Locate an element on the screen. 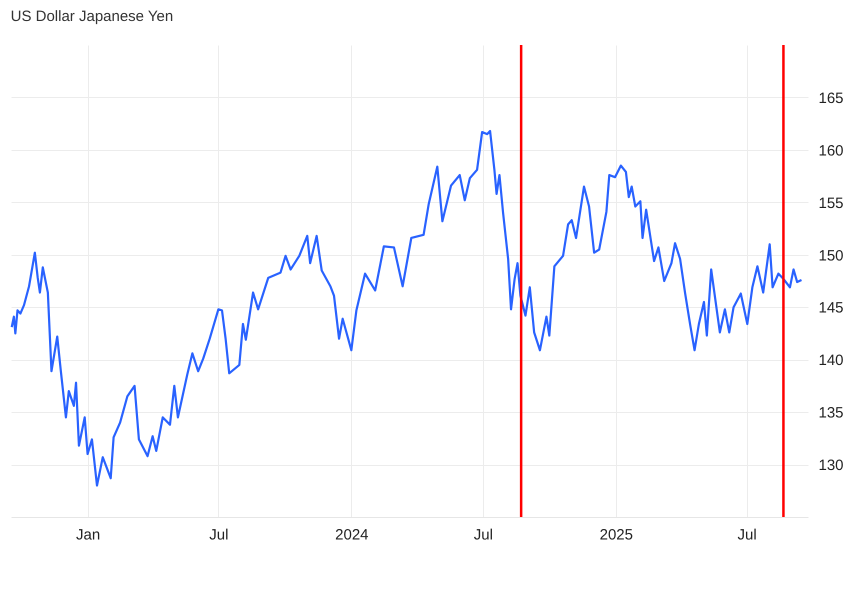  chart-title: US Dollar Japanese Yen is located at coordinates (92, 16).